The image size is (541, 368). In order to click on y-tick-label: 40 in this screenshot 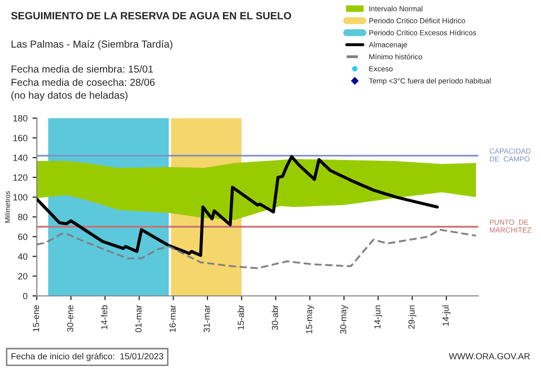, I will do `click(23, 256)`.